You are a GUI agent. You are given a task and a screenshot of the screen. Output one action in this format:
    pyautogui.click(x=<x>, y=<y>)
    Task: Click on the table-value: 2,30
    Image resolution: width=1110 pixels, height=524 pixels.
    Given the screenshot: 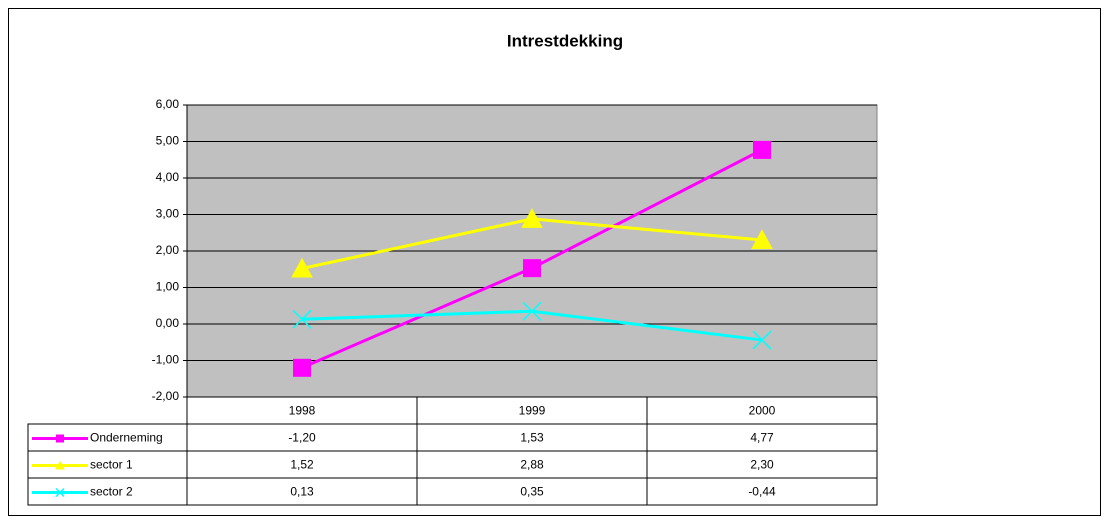 What is the action you would take?
    pyautogui.click(x=762, y=465)
    